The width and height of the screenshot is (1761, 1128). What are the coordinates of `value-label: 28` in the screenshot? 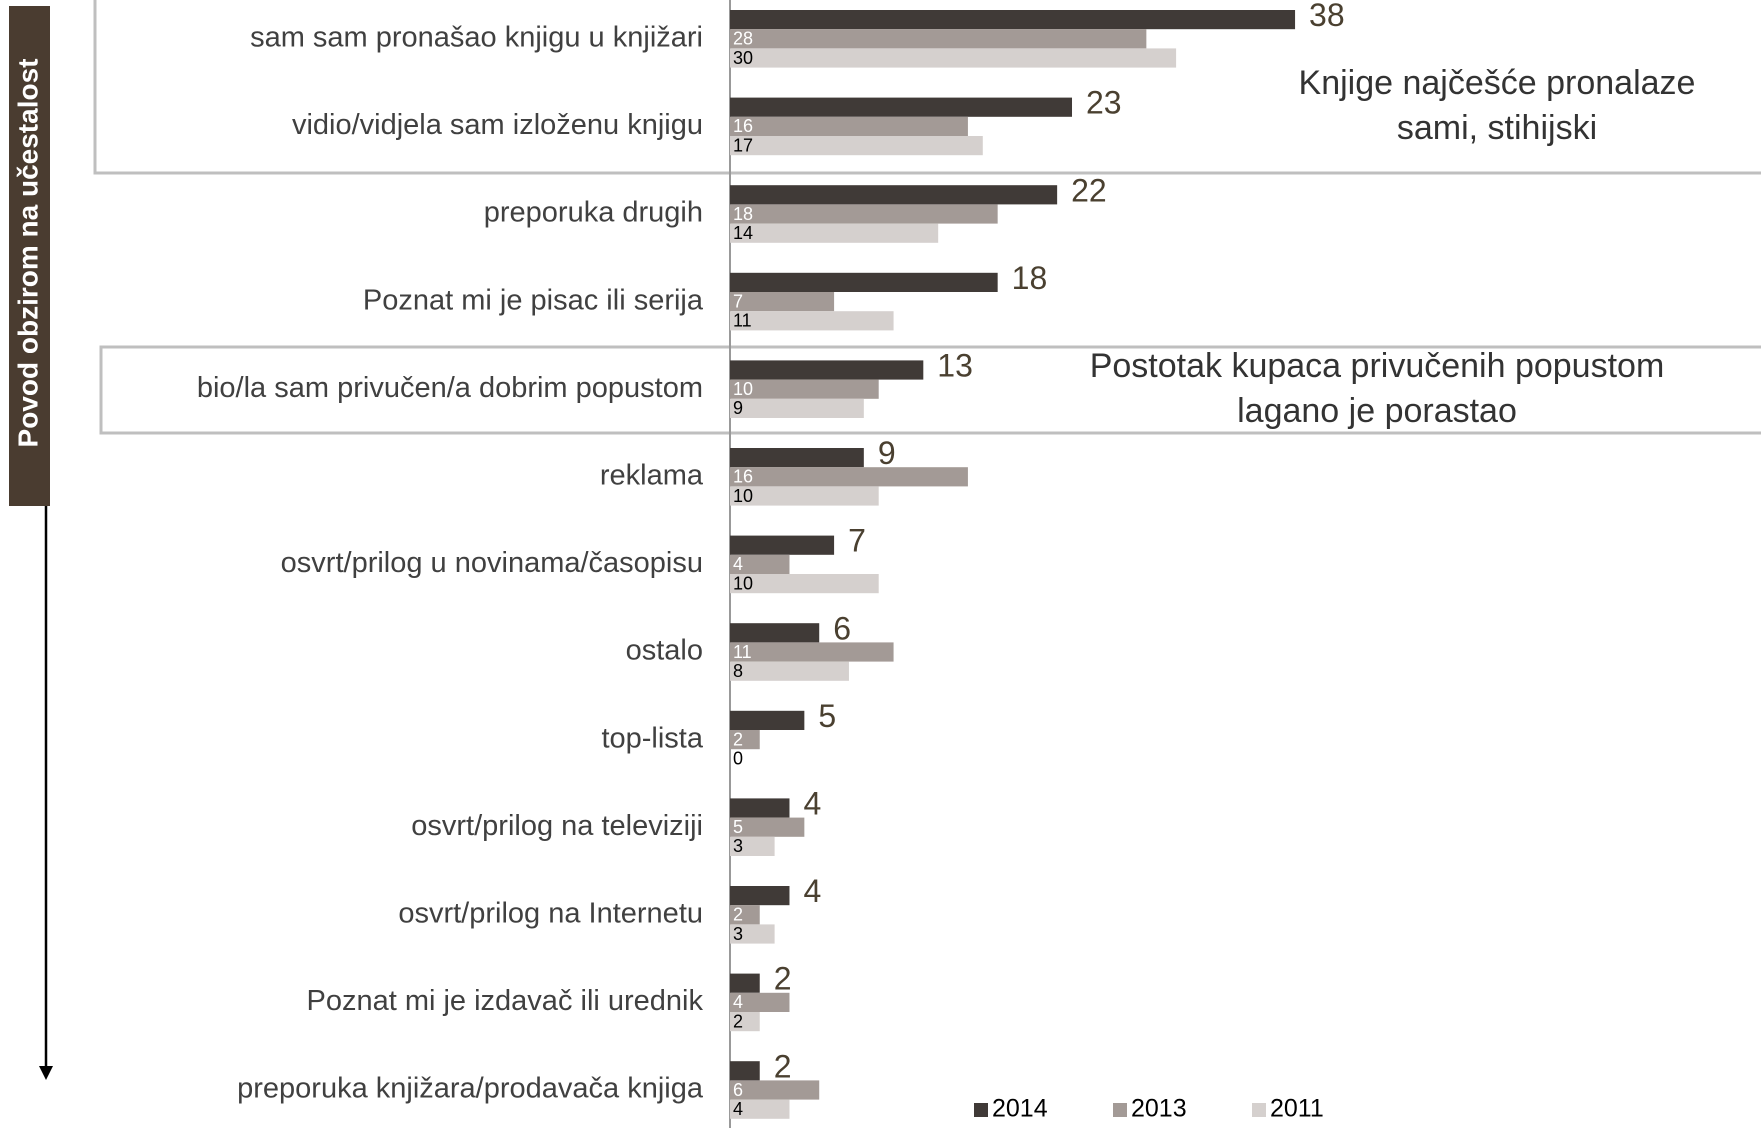 It's located at (743, 39).